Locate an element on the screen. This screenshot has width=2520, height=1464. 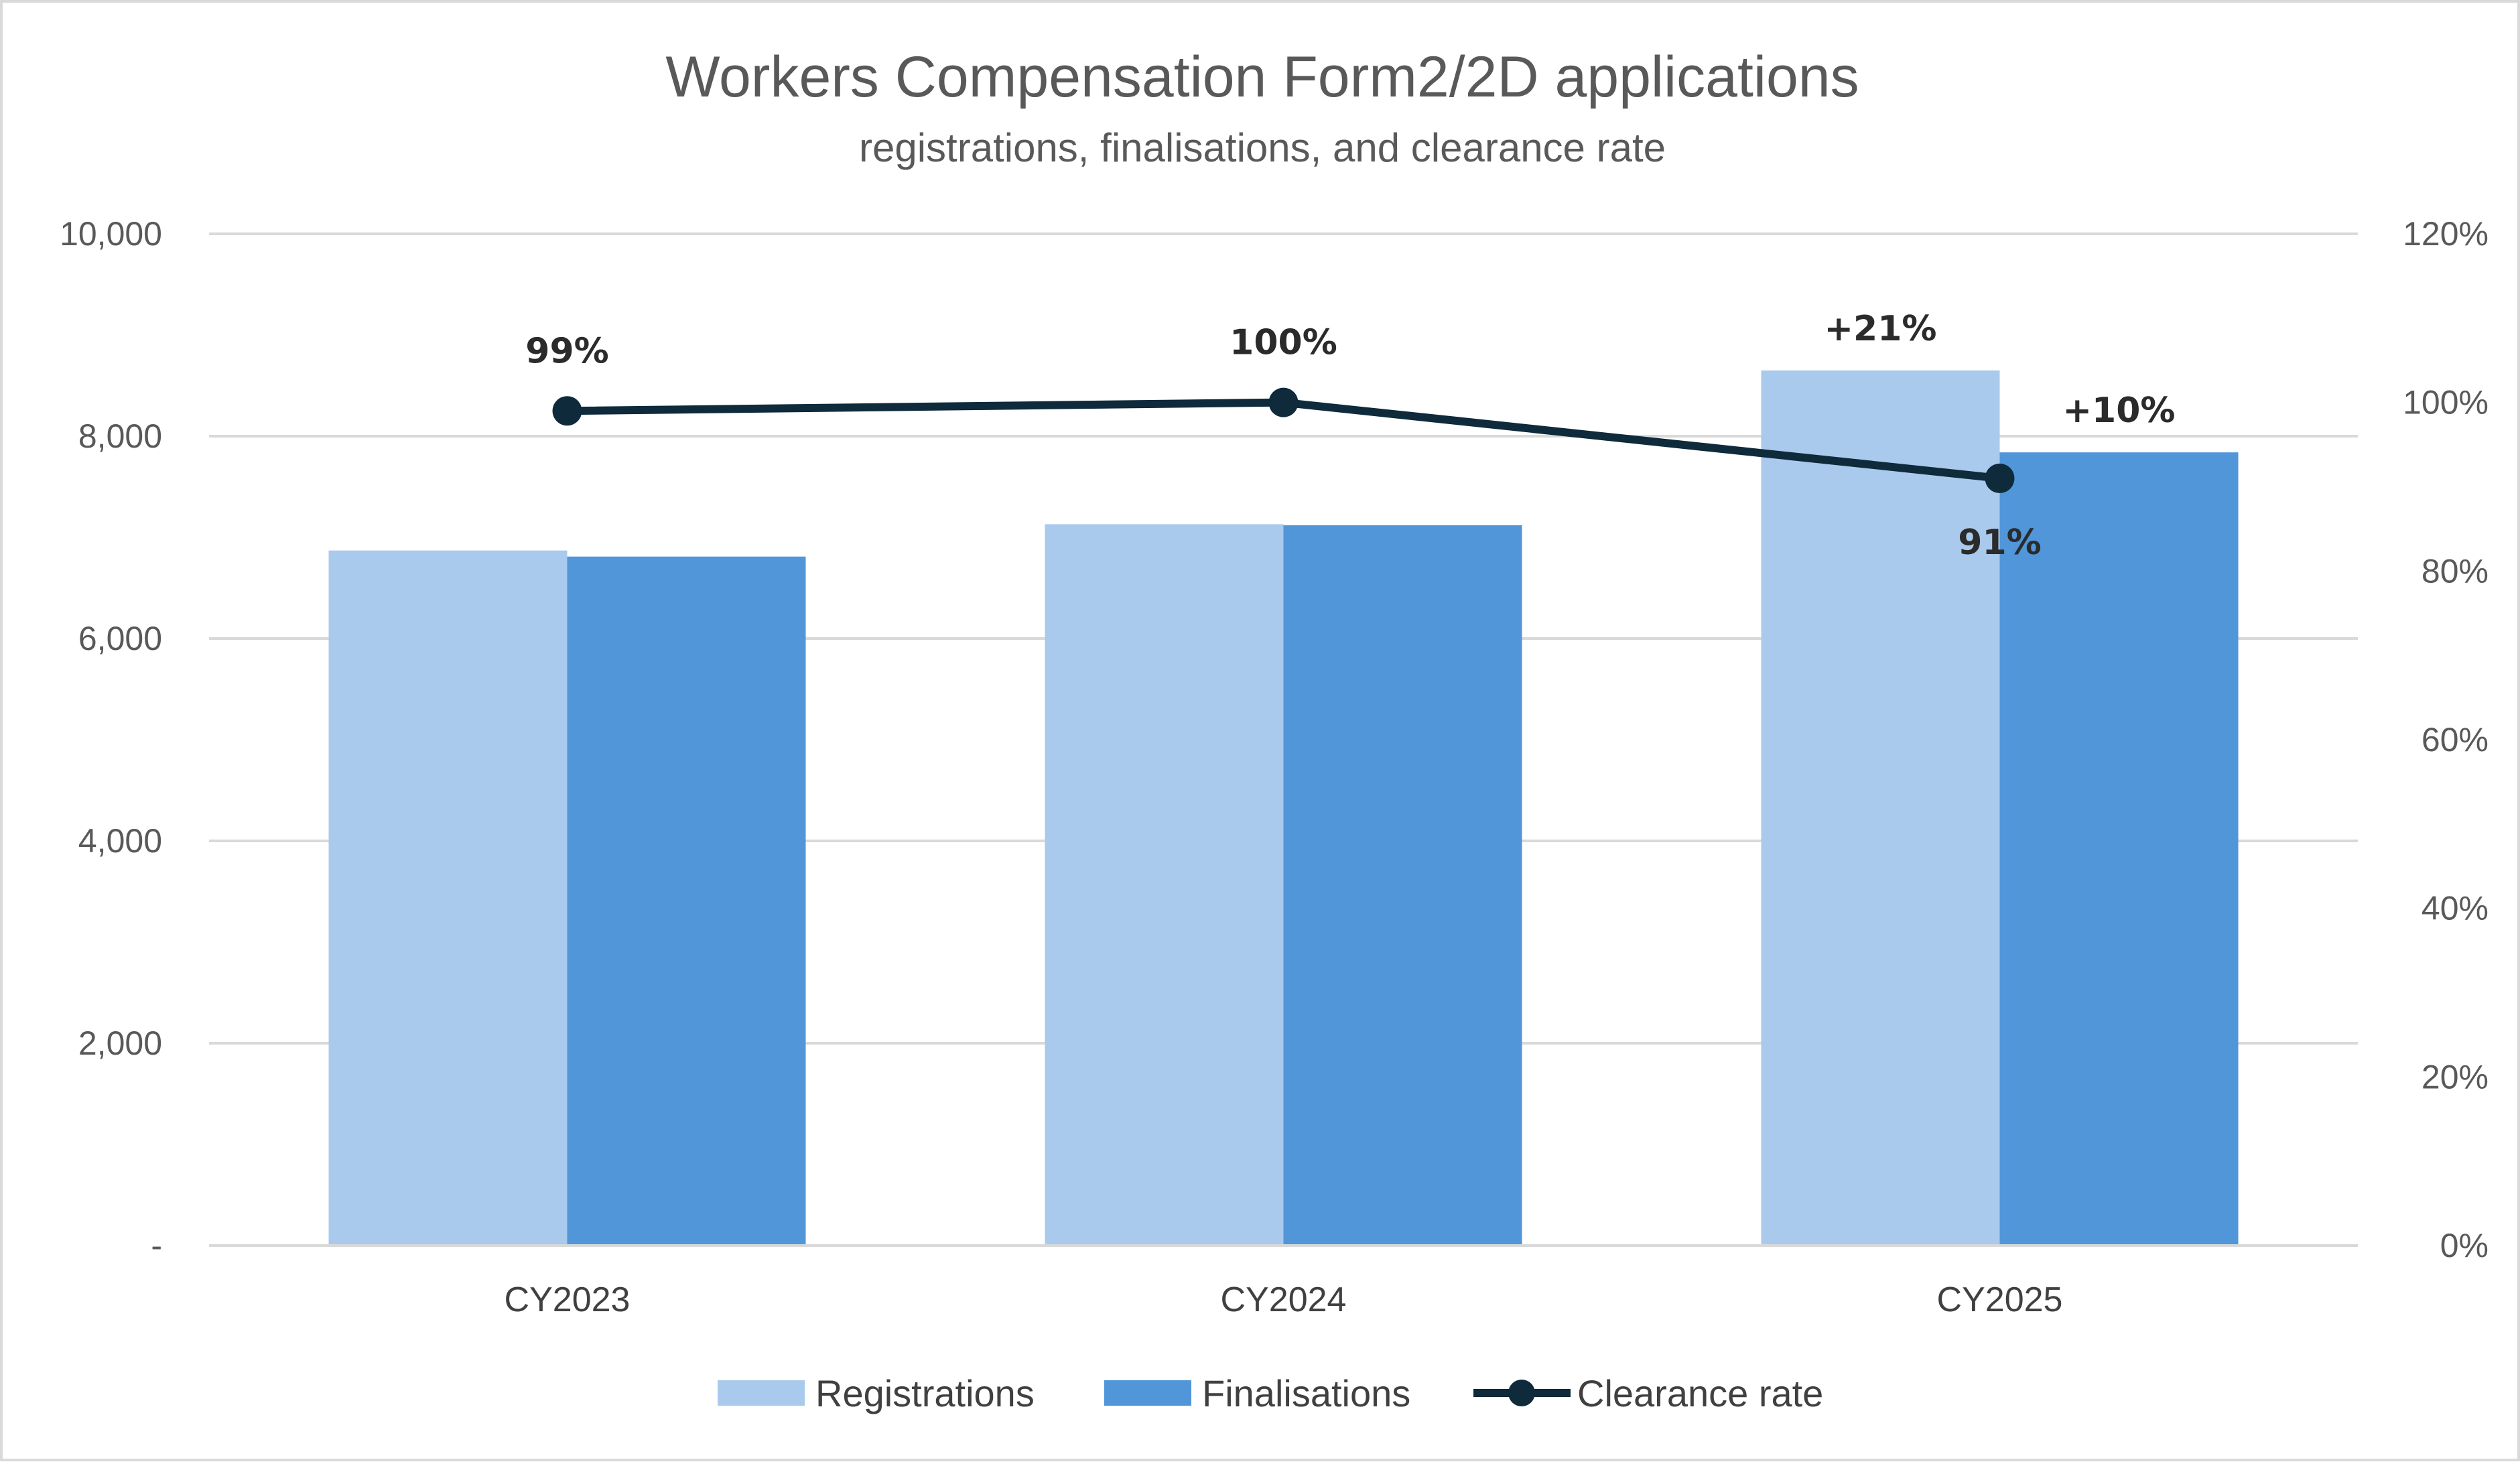
x-axis-category-label: CY2025 is located at coordinates (2000, 1299).